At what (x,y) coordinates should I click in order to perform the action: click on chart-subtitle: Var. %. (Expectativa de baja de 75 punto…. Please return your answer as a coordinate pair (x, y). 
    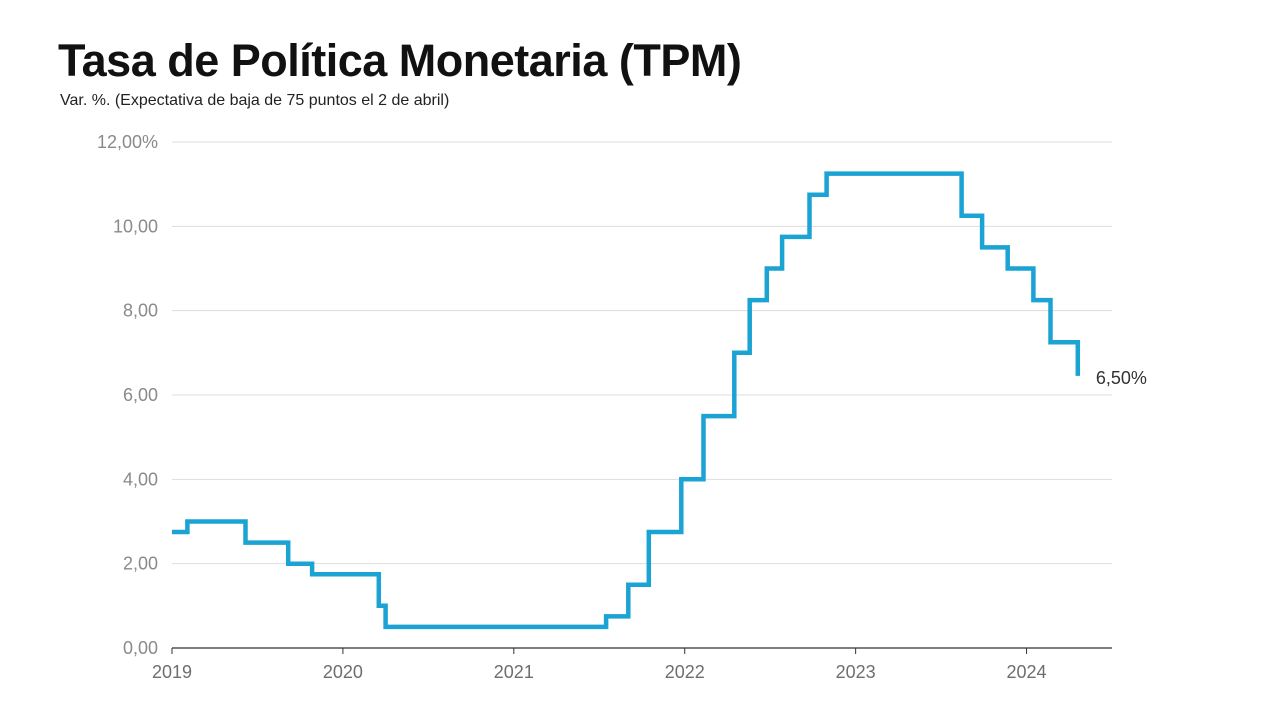
    Looking at the image, I should click on (255, 100).